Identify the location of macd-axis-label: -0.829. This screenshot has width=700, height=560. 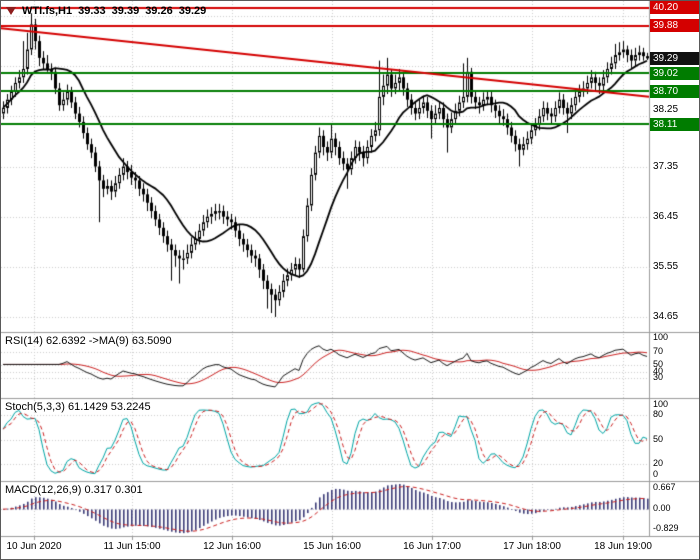
(666, 528).